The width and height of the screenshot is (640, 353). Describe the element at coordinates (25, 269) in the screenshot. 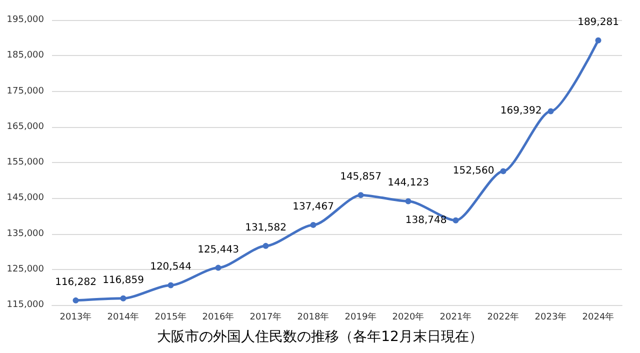

I see `y-tick-label: 125,000` at that location.